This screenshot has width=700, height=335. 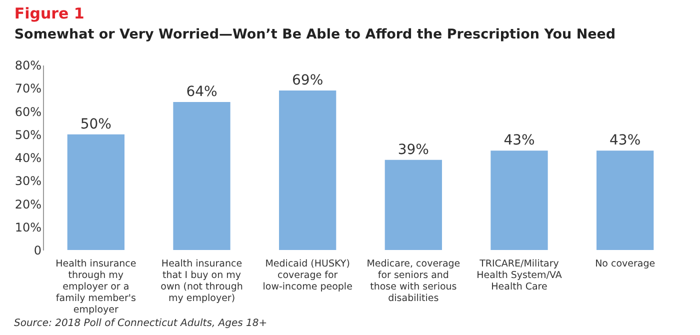 What do you see at coordinates (413, 281) in the screenshot?
I see `x-tick-label: Medicare, coverage for seniors and those with serious disabilities` at bounding box center [413, 281].